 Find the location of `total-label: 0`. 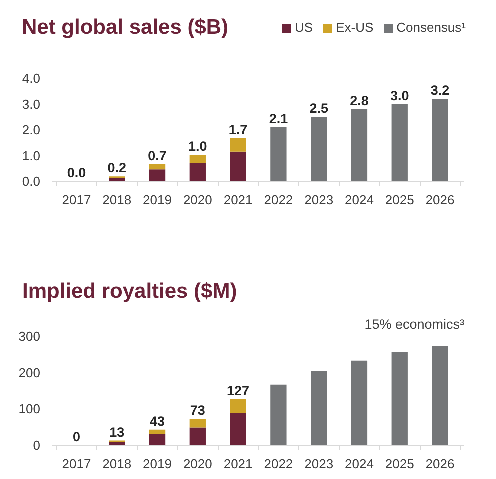

total-label: 0 is located at coordinates (76, 437).